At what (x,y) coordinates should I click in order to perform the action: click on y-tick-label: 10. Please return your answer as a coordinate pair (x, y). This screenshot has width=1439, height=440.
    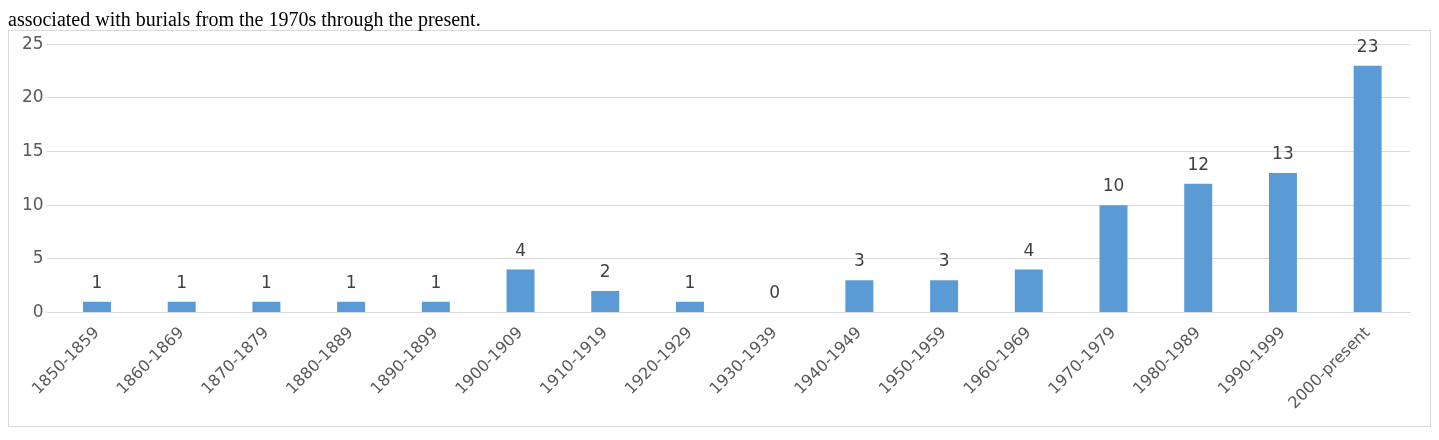
    Looking at the image, I should click on (32, 203).